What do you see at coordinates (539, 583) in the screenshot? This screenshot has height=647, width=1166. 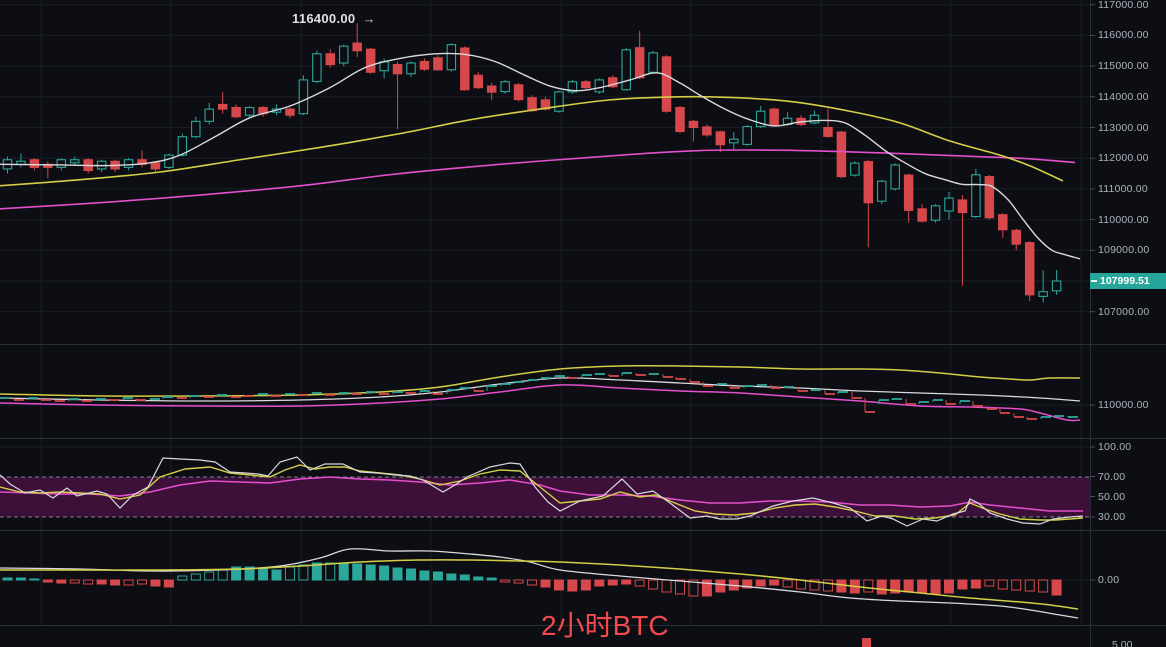 I see `macd-lines` at bounding box center [539, 583].